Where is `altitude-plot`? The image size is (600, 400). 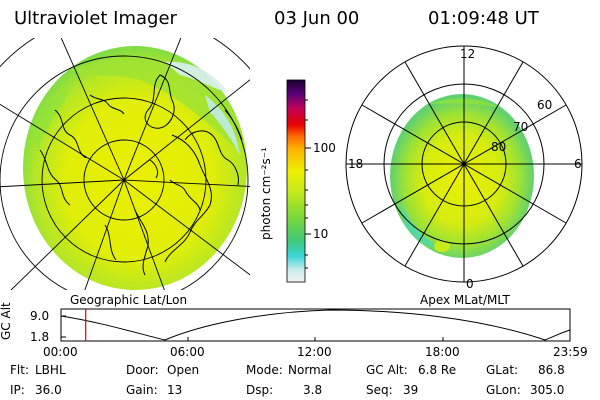 altitude-plot is located at coordinates (315, 325).